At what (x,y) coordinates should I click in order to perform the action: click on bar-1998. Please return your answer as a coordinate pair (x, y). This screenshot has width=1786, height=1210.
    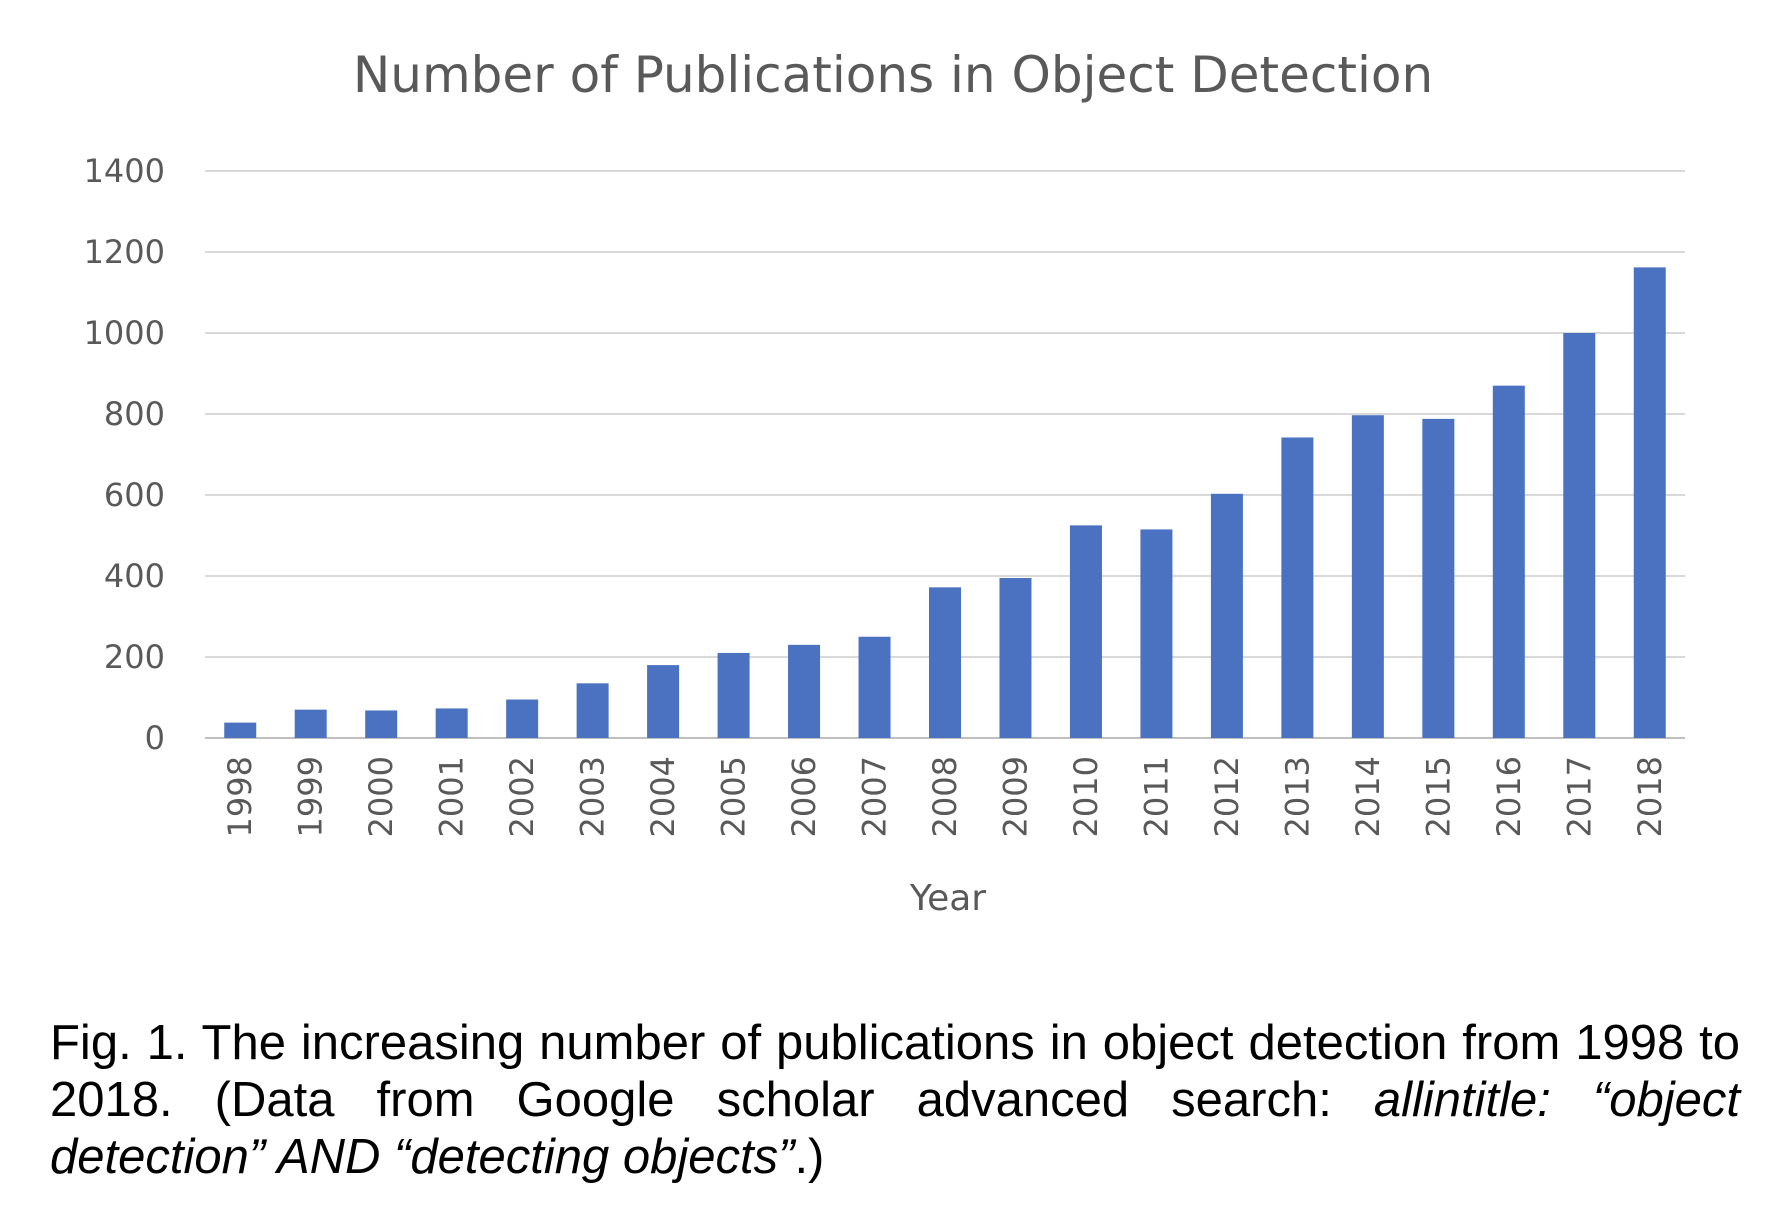
    Looking at the image, I should click on (240, 730).